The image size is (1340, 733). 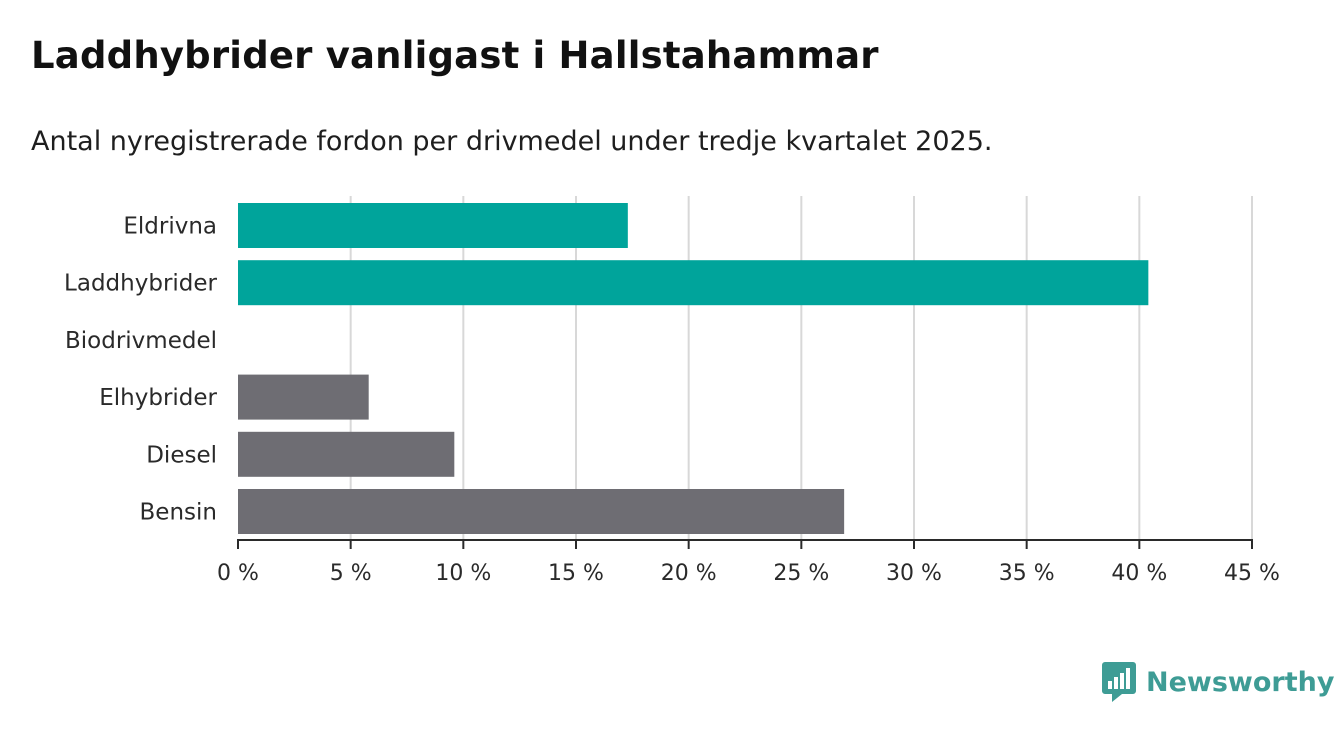 I want to click on newsworthy-brand: Newsworthy, so click(x=1218, y=682).